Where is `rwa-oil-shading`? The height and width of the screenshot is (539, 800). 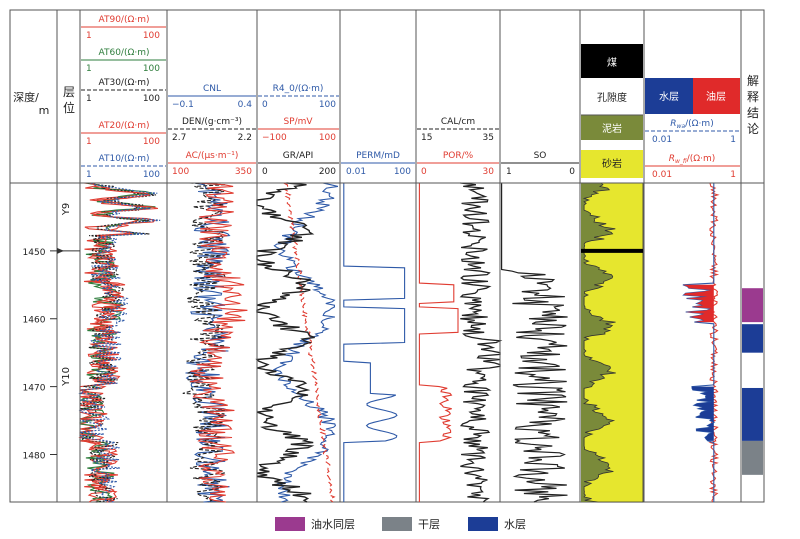
rwa-oil-shading is located at coordinates (698, 303).